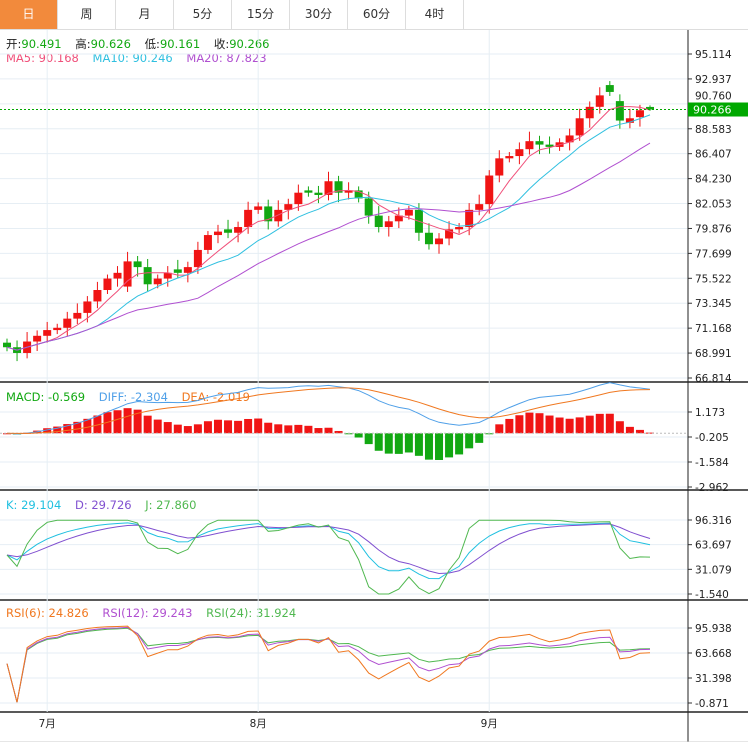  What do you see at coordinates (251, 613) in the screenshot?
I see `rsi24-value: RSI(24): 31.924` at bounding box center [251, 613].